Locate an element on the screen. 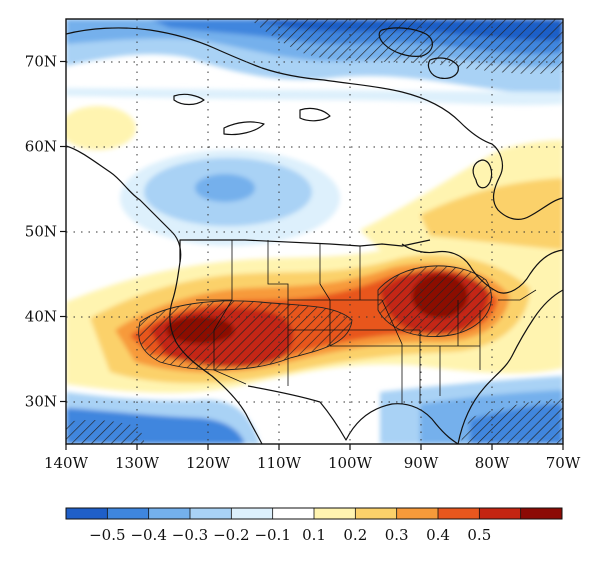  lat-tick-label: 60N is located at coordinates (41, 147).